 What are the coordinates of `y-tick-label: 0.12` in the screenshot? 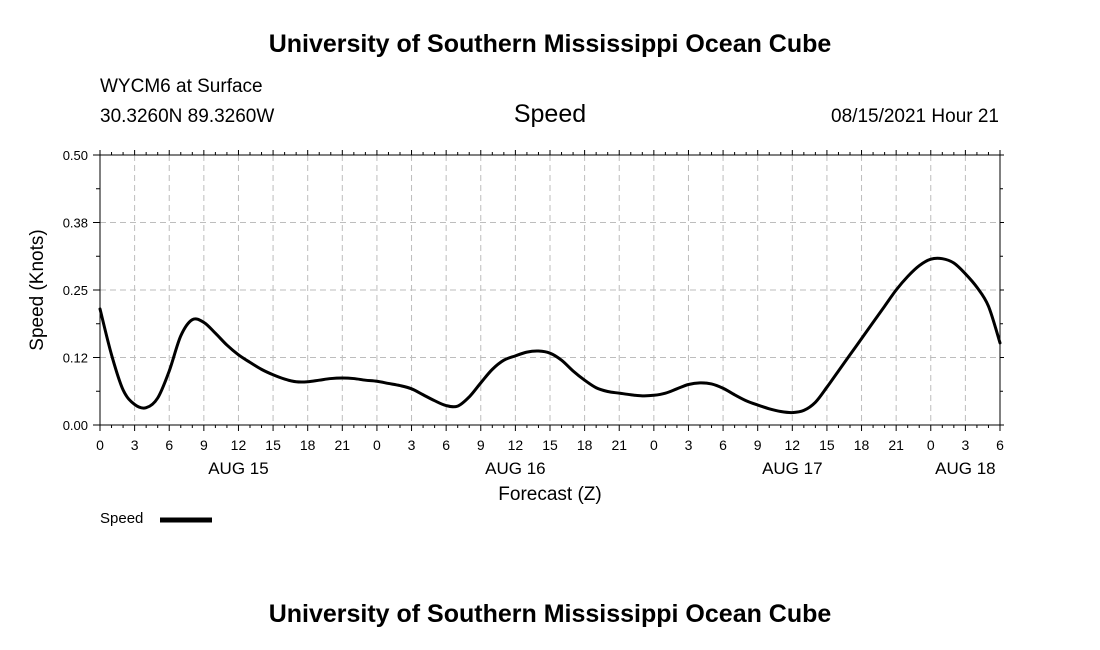 It's located at (75, 358).